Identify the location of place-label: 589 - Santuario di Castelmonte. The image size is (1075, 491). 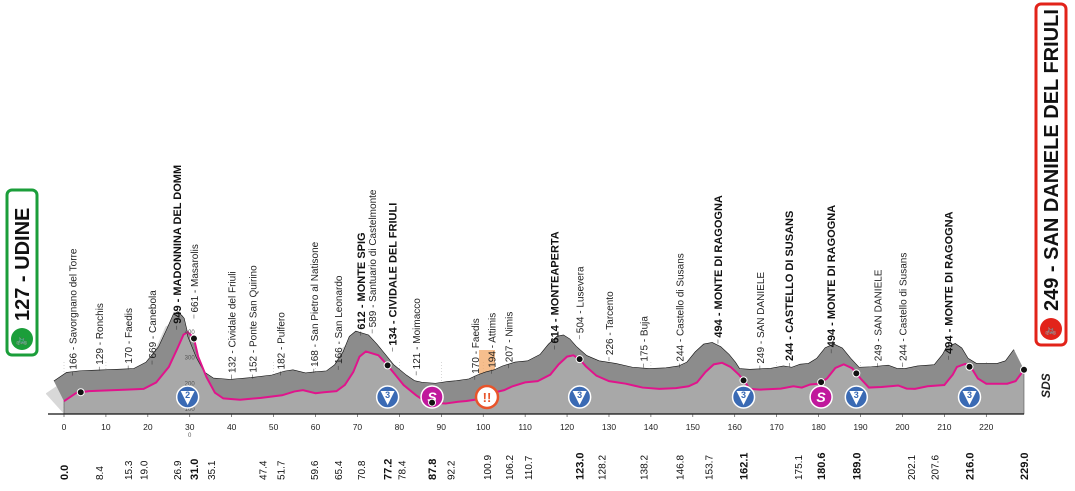
(373, 258).